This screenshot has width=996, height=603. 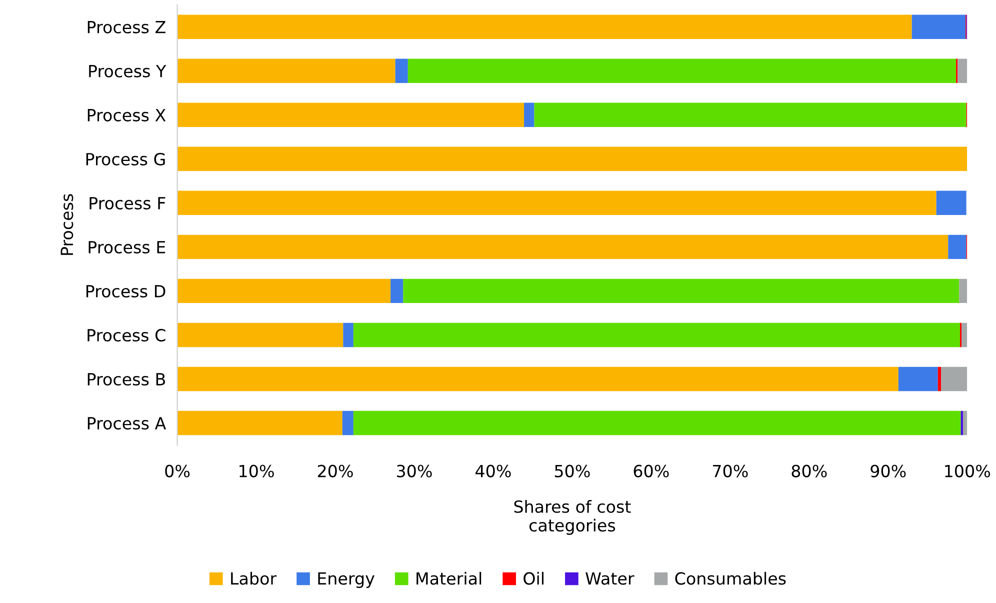 I want to click on y-tick-label: Process B, so click(x=126, y=379).